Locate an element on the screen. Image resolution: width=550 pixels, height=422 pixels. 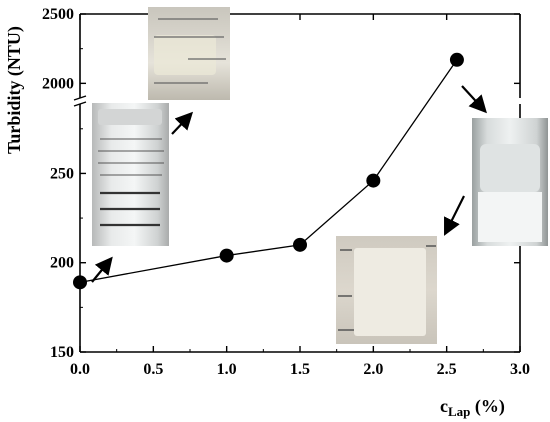
x-tick-label: 2.5 is located at coordinates (447, 369).